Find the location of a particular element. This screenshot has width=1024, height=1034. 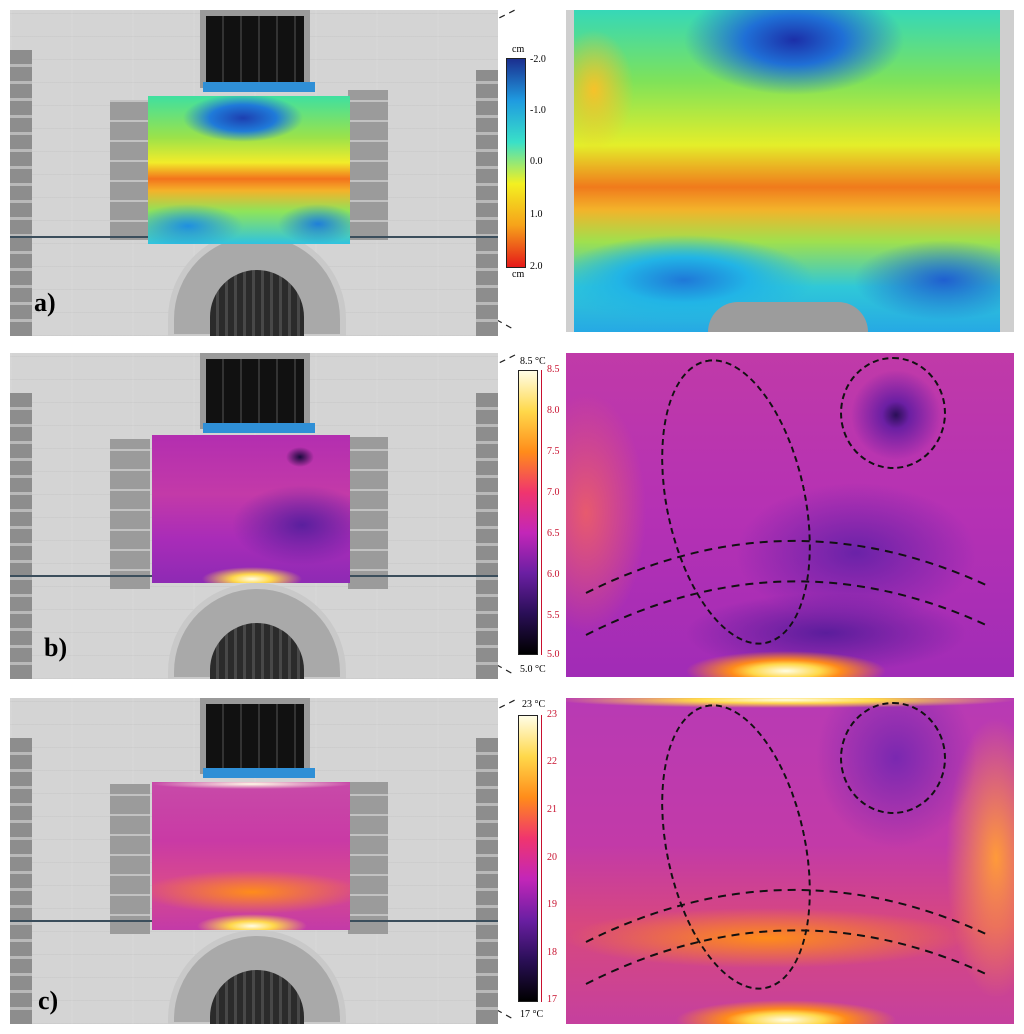

scale-tick: 1.0 is located at coordinates (536, 214).